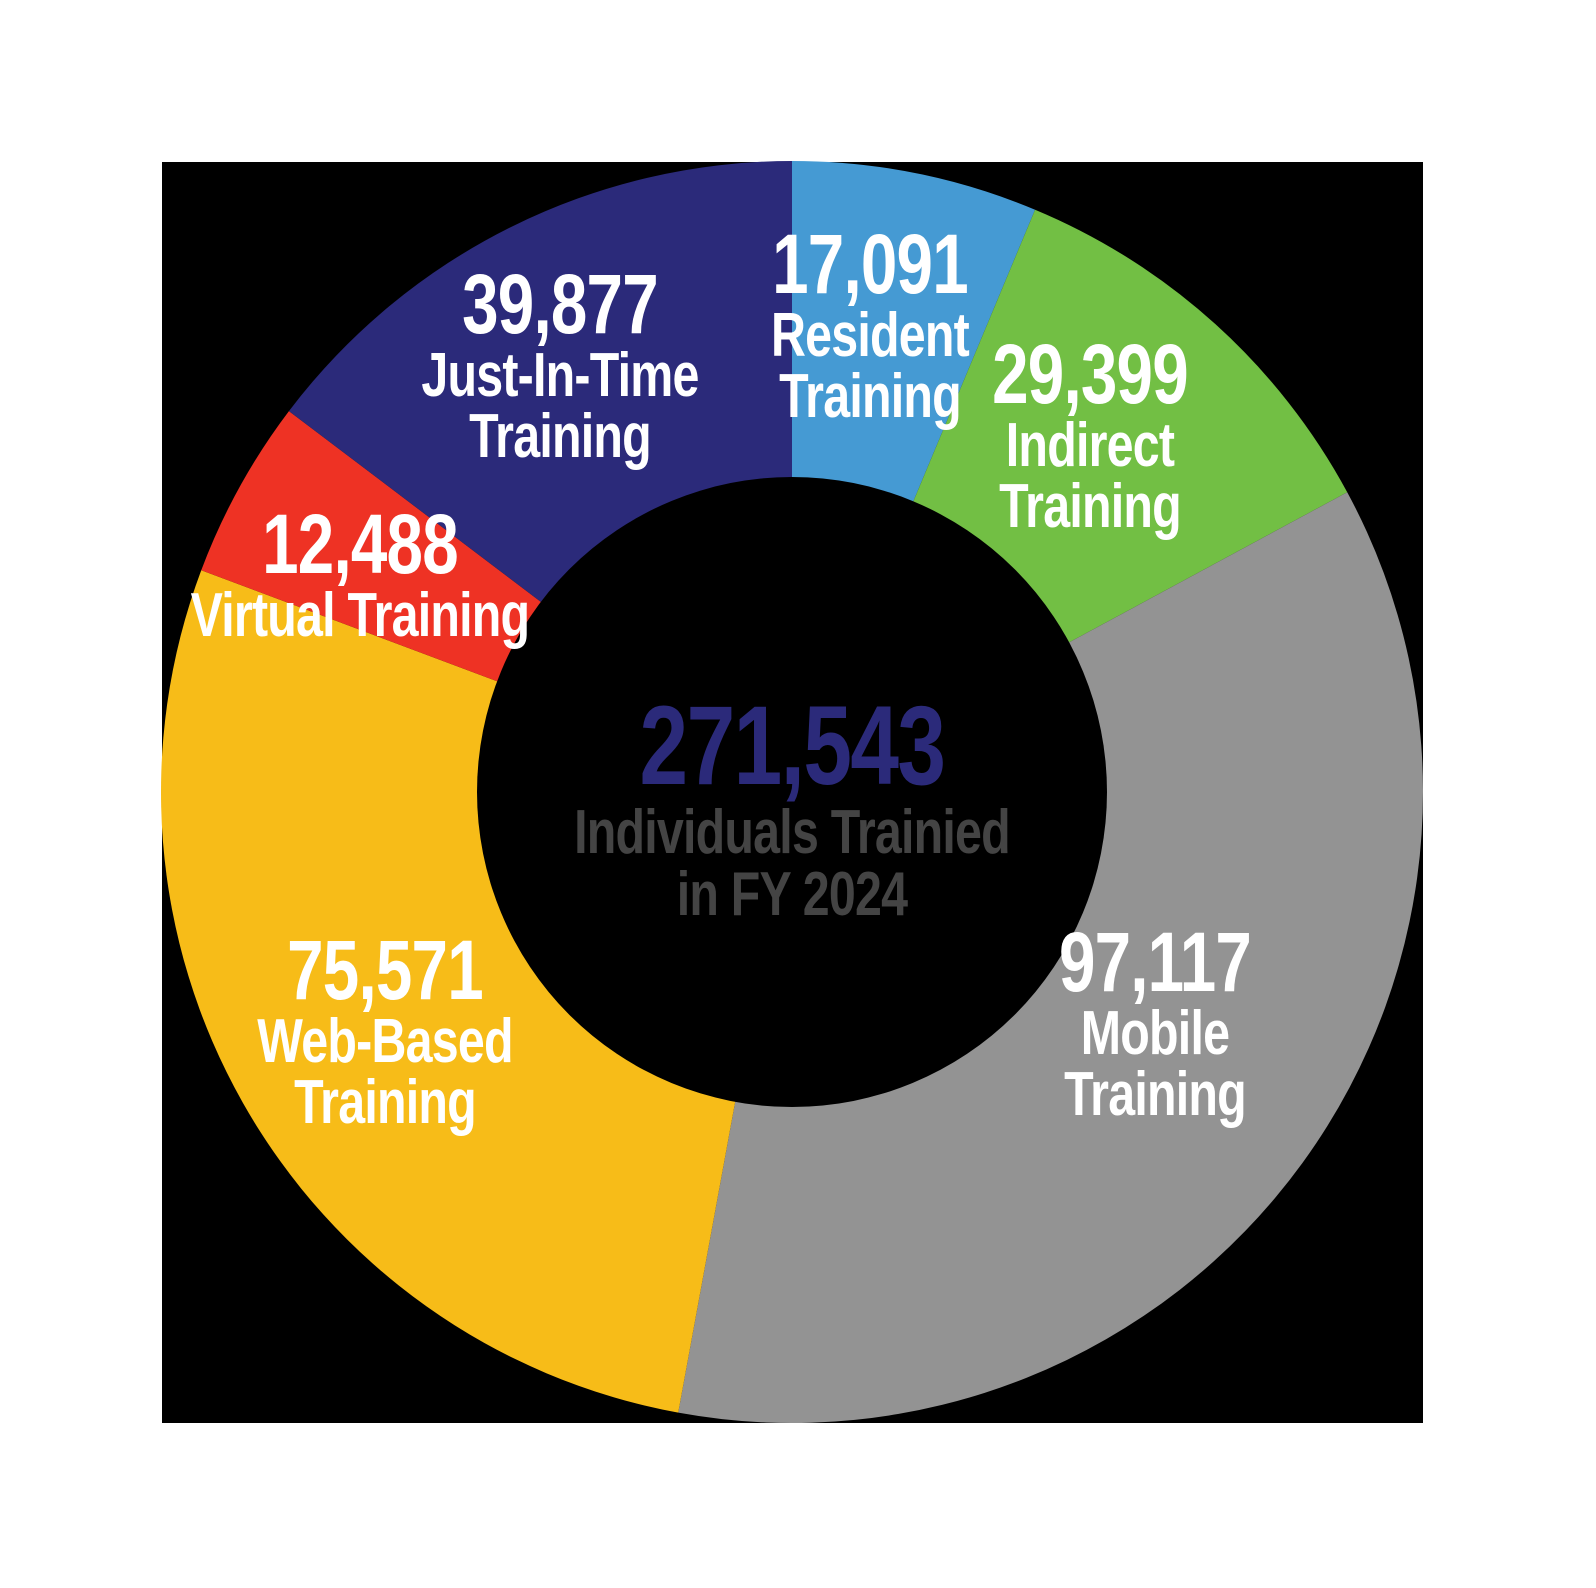 The image size is (1596, 1588). Describe the element at coordinates (870, 396) in the screenshot. I see `slice-name-resident-line2: Training` at that location.